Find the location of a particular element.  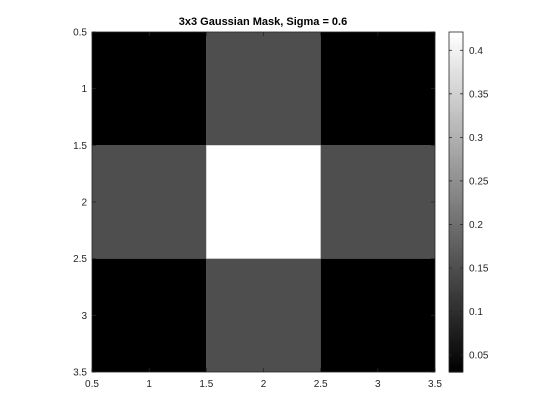

x-tick-label: 3.5 is located at coordinates (435, 384).